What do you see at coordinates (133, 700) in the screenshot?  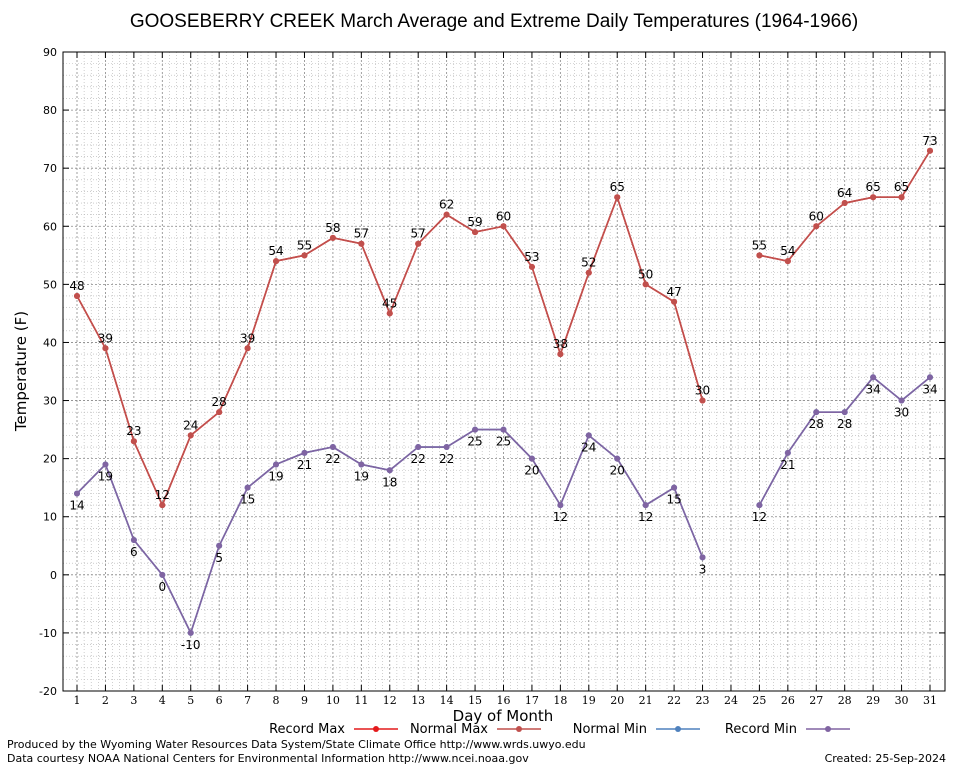 I see `x-tick-label: 3` at bounding box center [133, 700].